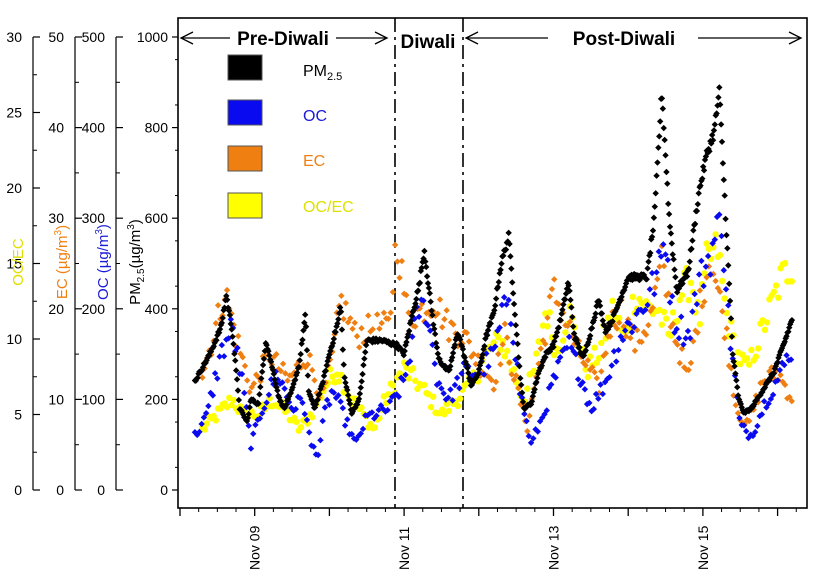 Image resolution: width=829 pixels, height=578 pixels. I want to click on legend-label-pm25-sub: 2.5, so click(334, 77).